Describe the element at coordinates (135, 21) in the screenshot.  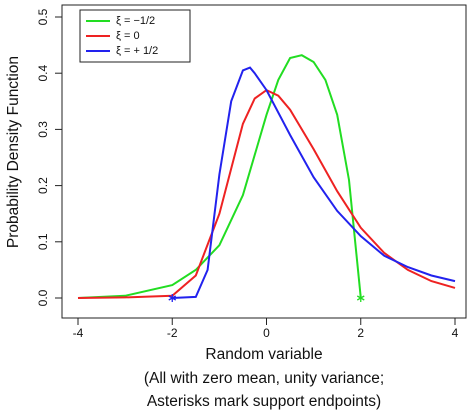
I see `legend-label: ξ = −1/2` at that location.